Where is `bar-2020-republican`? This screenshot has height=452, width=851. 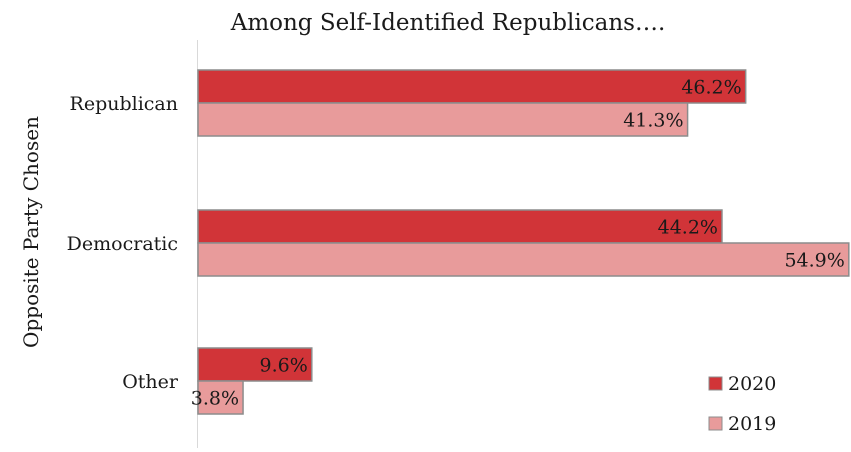
bar-2020-republican is located at coordinates (472, 86).